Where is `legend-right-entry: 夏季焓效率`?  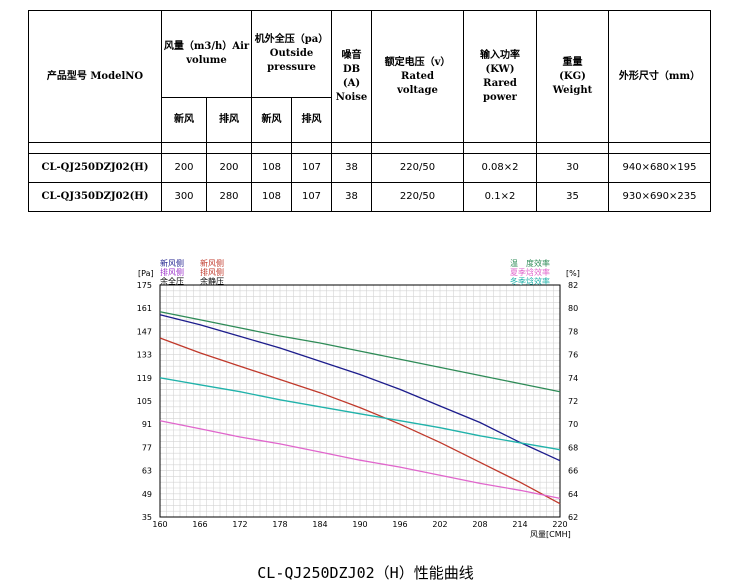 legend-right-entry: 夏季焓效率 is located at coordinates (530, 272).